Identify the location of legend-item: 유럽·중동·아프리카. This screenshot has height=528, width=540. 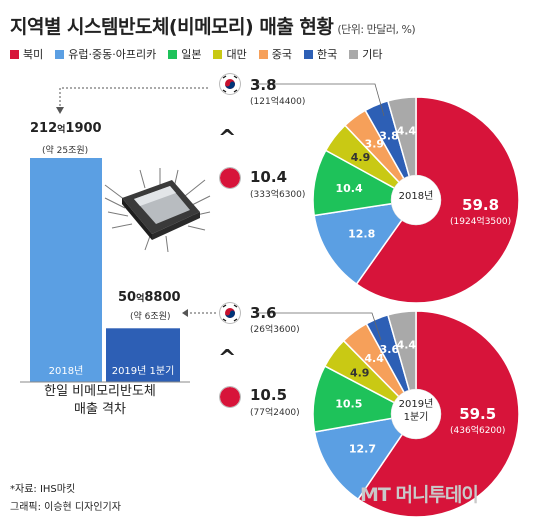
(105, 54).